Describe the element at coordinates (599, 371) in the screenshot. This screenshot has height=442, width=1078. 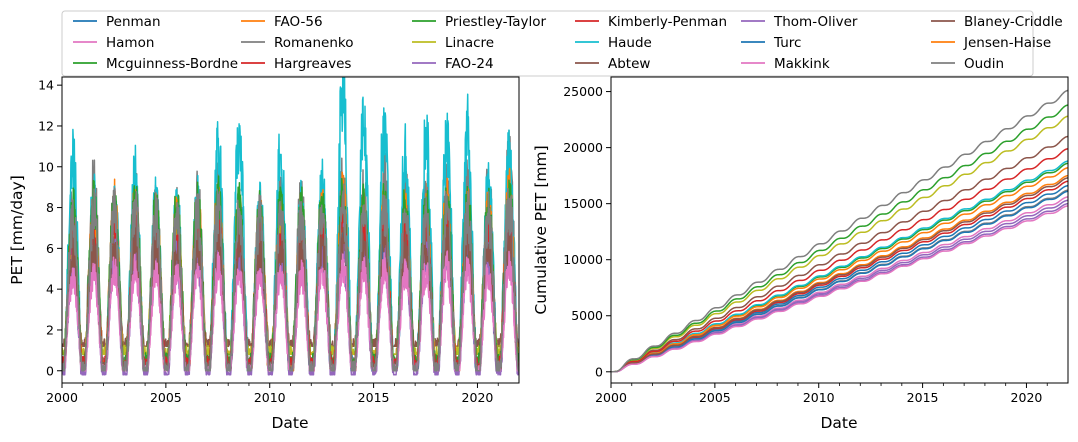
I see `cumulative-pet-y-tick-label: 0` at that location.